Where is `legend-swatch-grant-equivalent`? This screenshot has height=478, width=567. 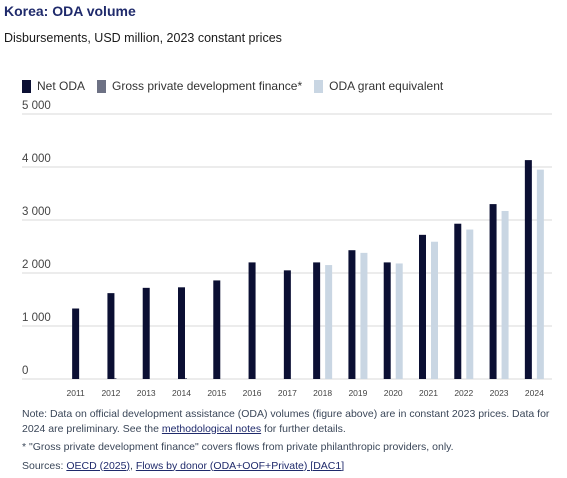 legend-swatch-grant-equivalent is located at coordinates (319, 86).